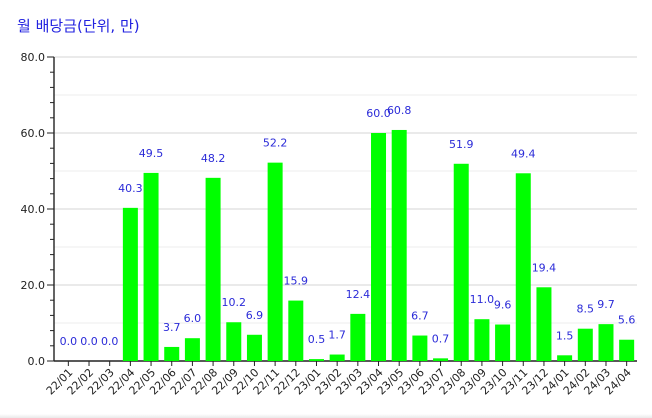 Image resolution: width=652 pixels, height=418 pixels. Describe the element at coordinates (358, 294) in the screenshot. I see `data-label: 12.4` at that location.